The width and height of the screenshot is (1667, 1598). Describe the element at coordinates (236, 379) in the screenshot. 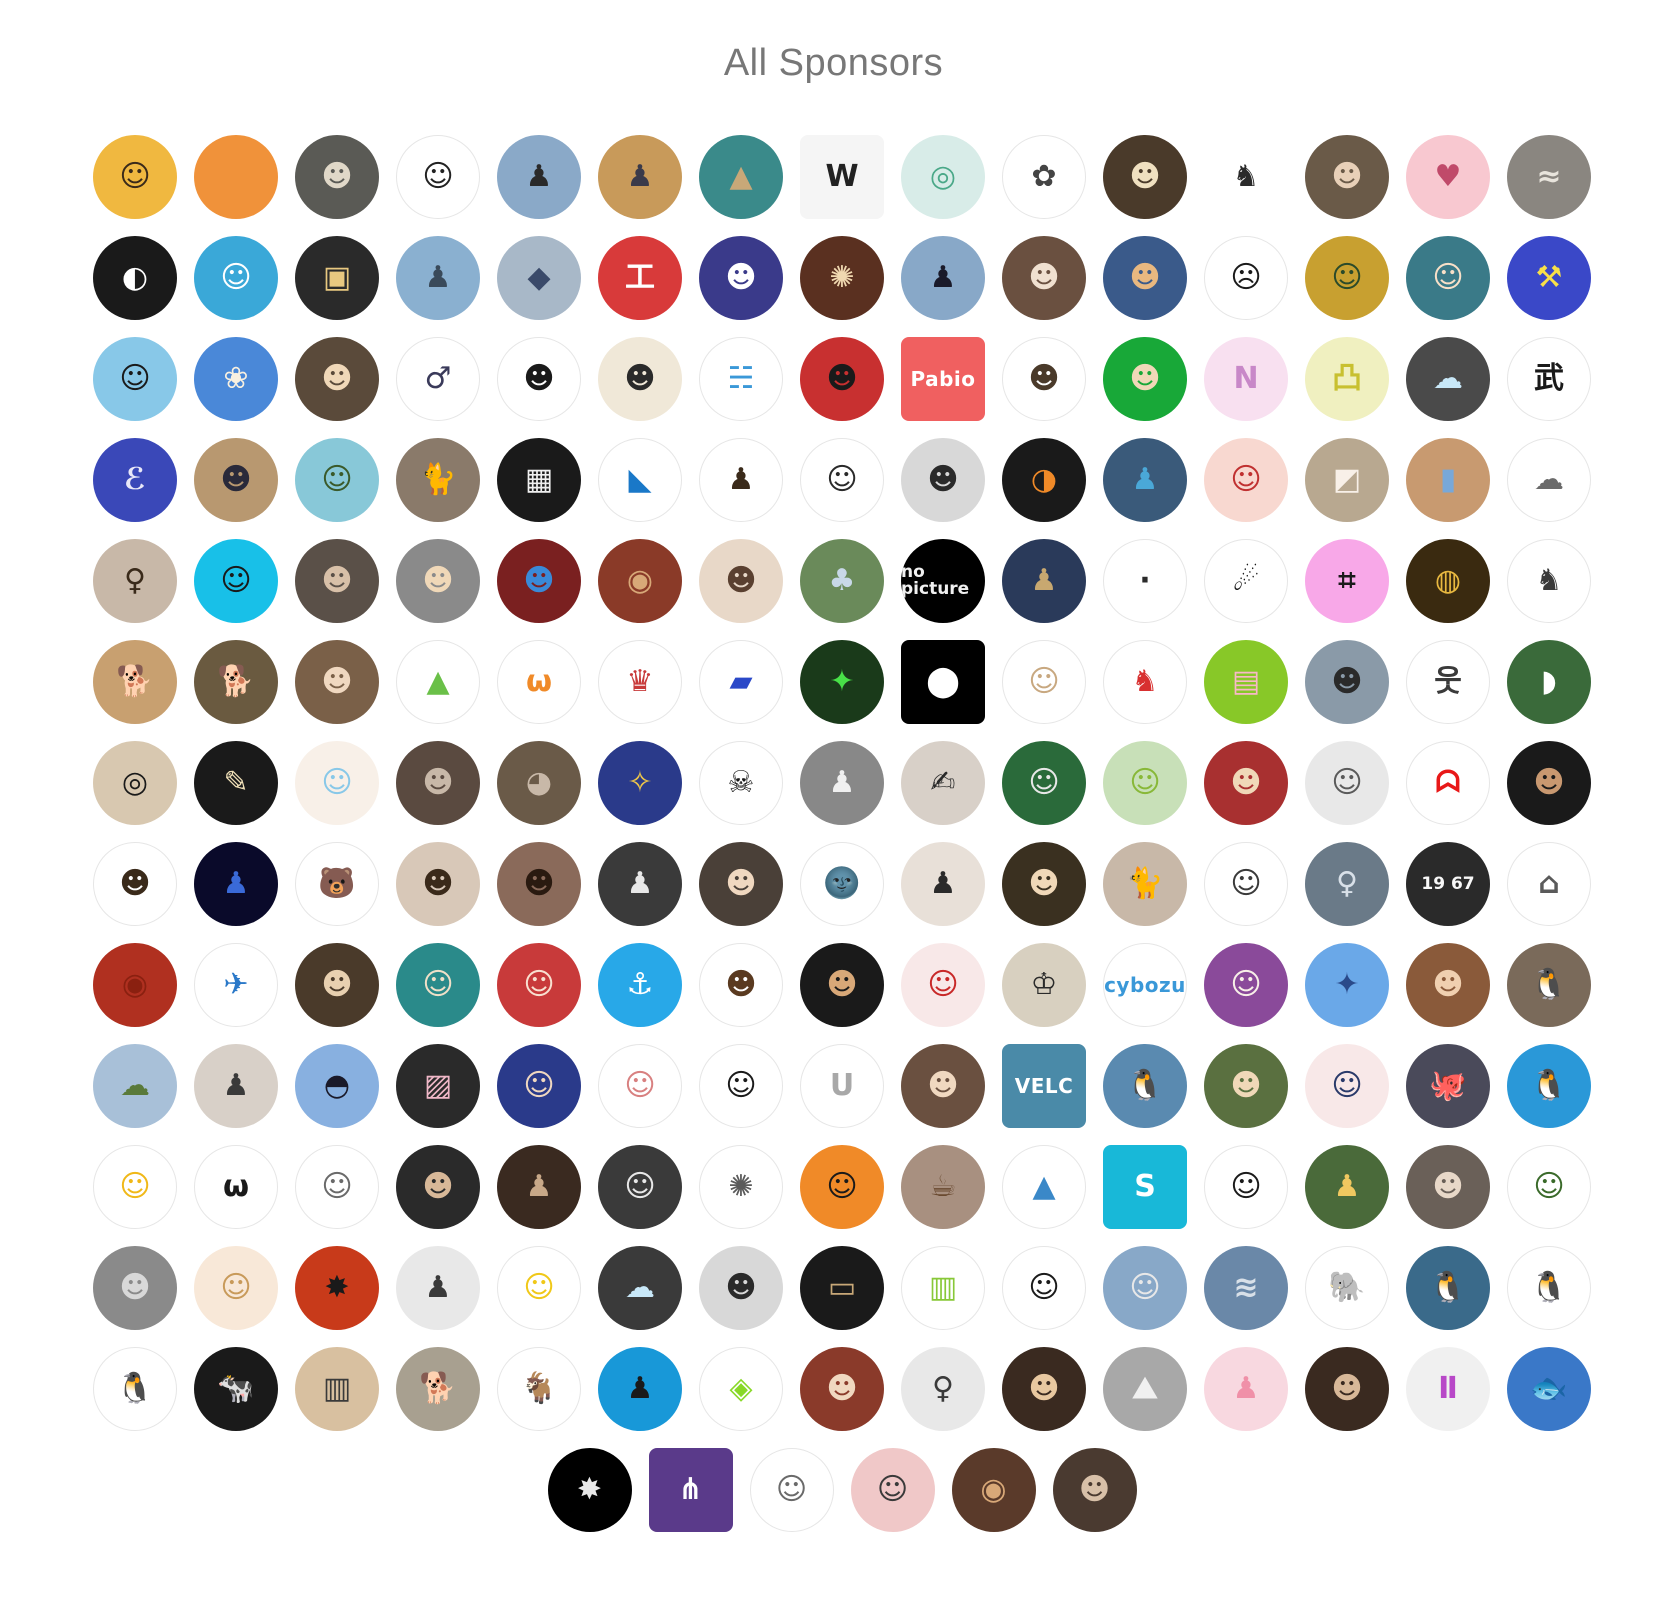

I see `sponsor-avatar: ❀` at that location.